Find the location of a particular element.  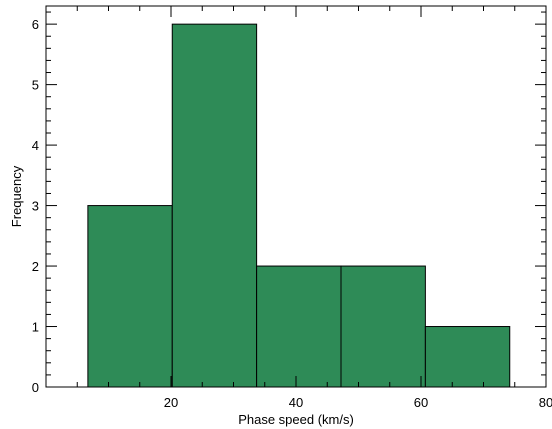

y-tick-label: 3 is located at coordinates (35, 206).